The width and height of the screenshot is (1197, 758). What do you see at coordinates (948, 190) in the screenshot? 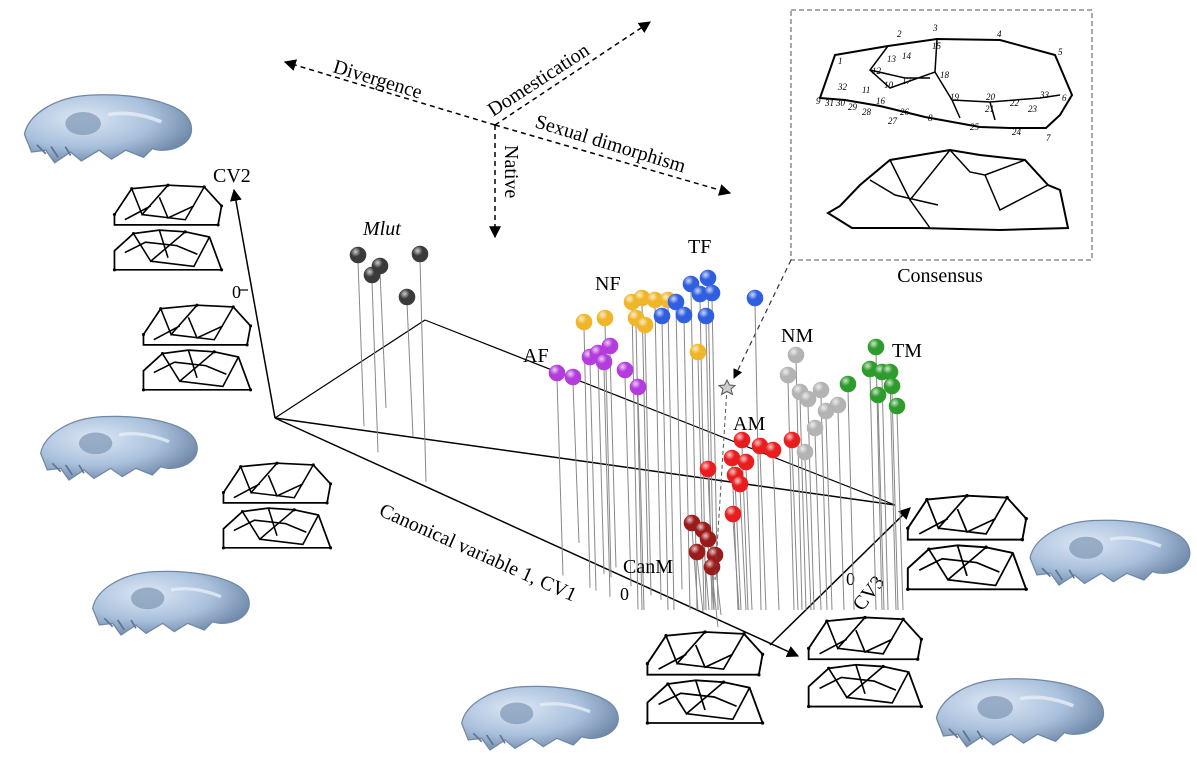
I see `consensus-ventral-outline` at bounding box center [948, 190].